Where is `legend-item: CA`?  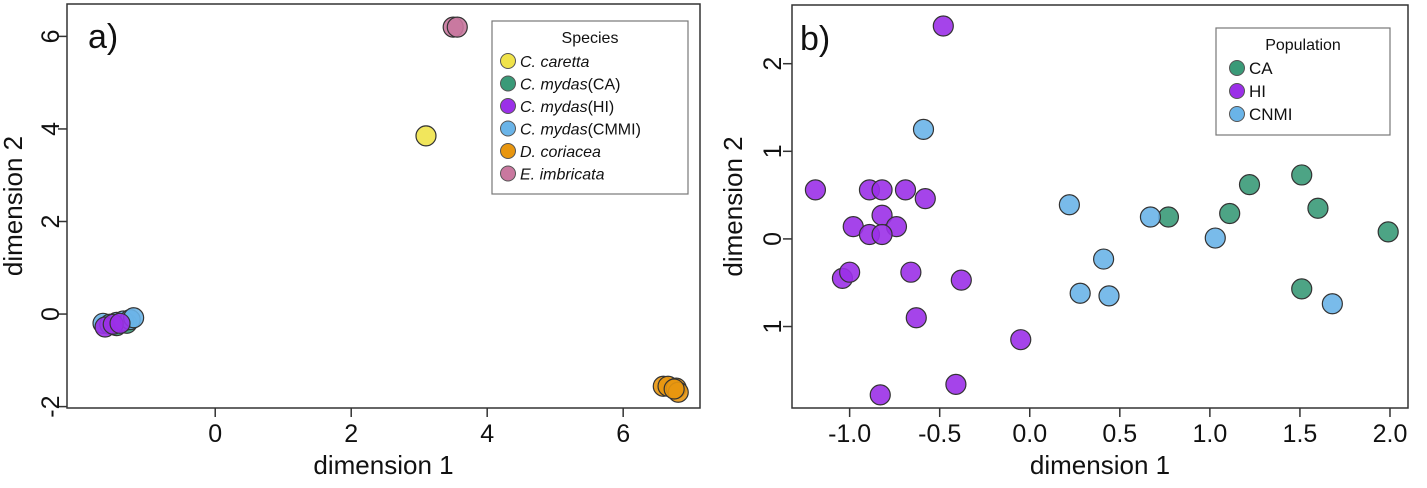
legend-item: CA is located at coordinates (1251, 68).